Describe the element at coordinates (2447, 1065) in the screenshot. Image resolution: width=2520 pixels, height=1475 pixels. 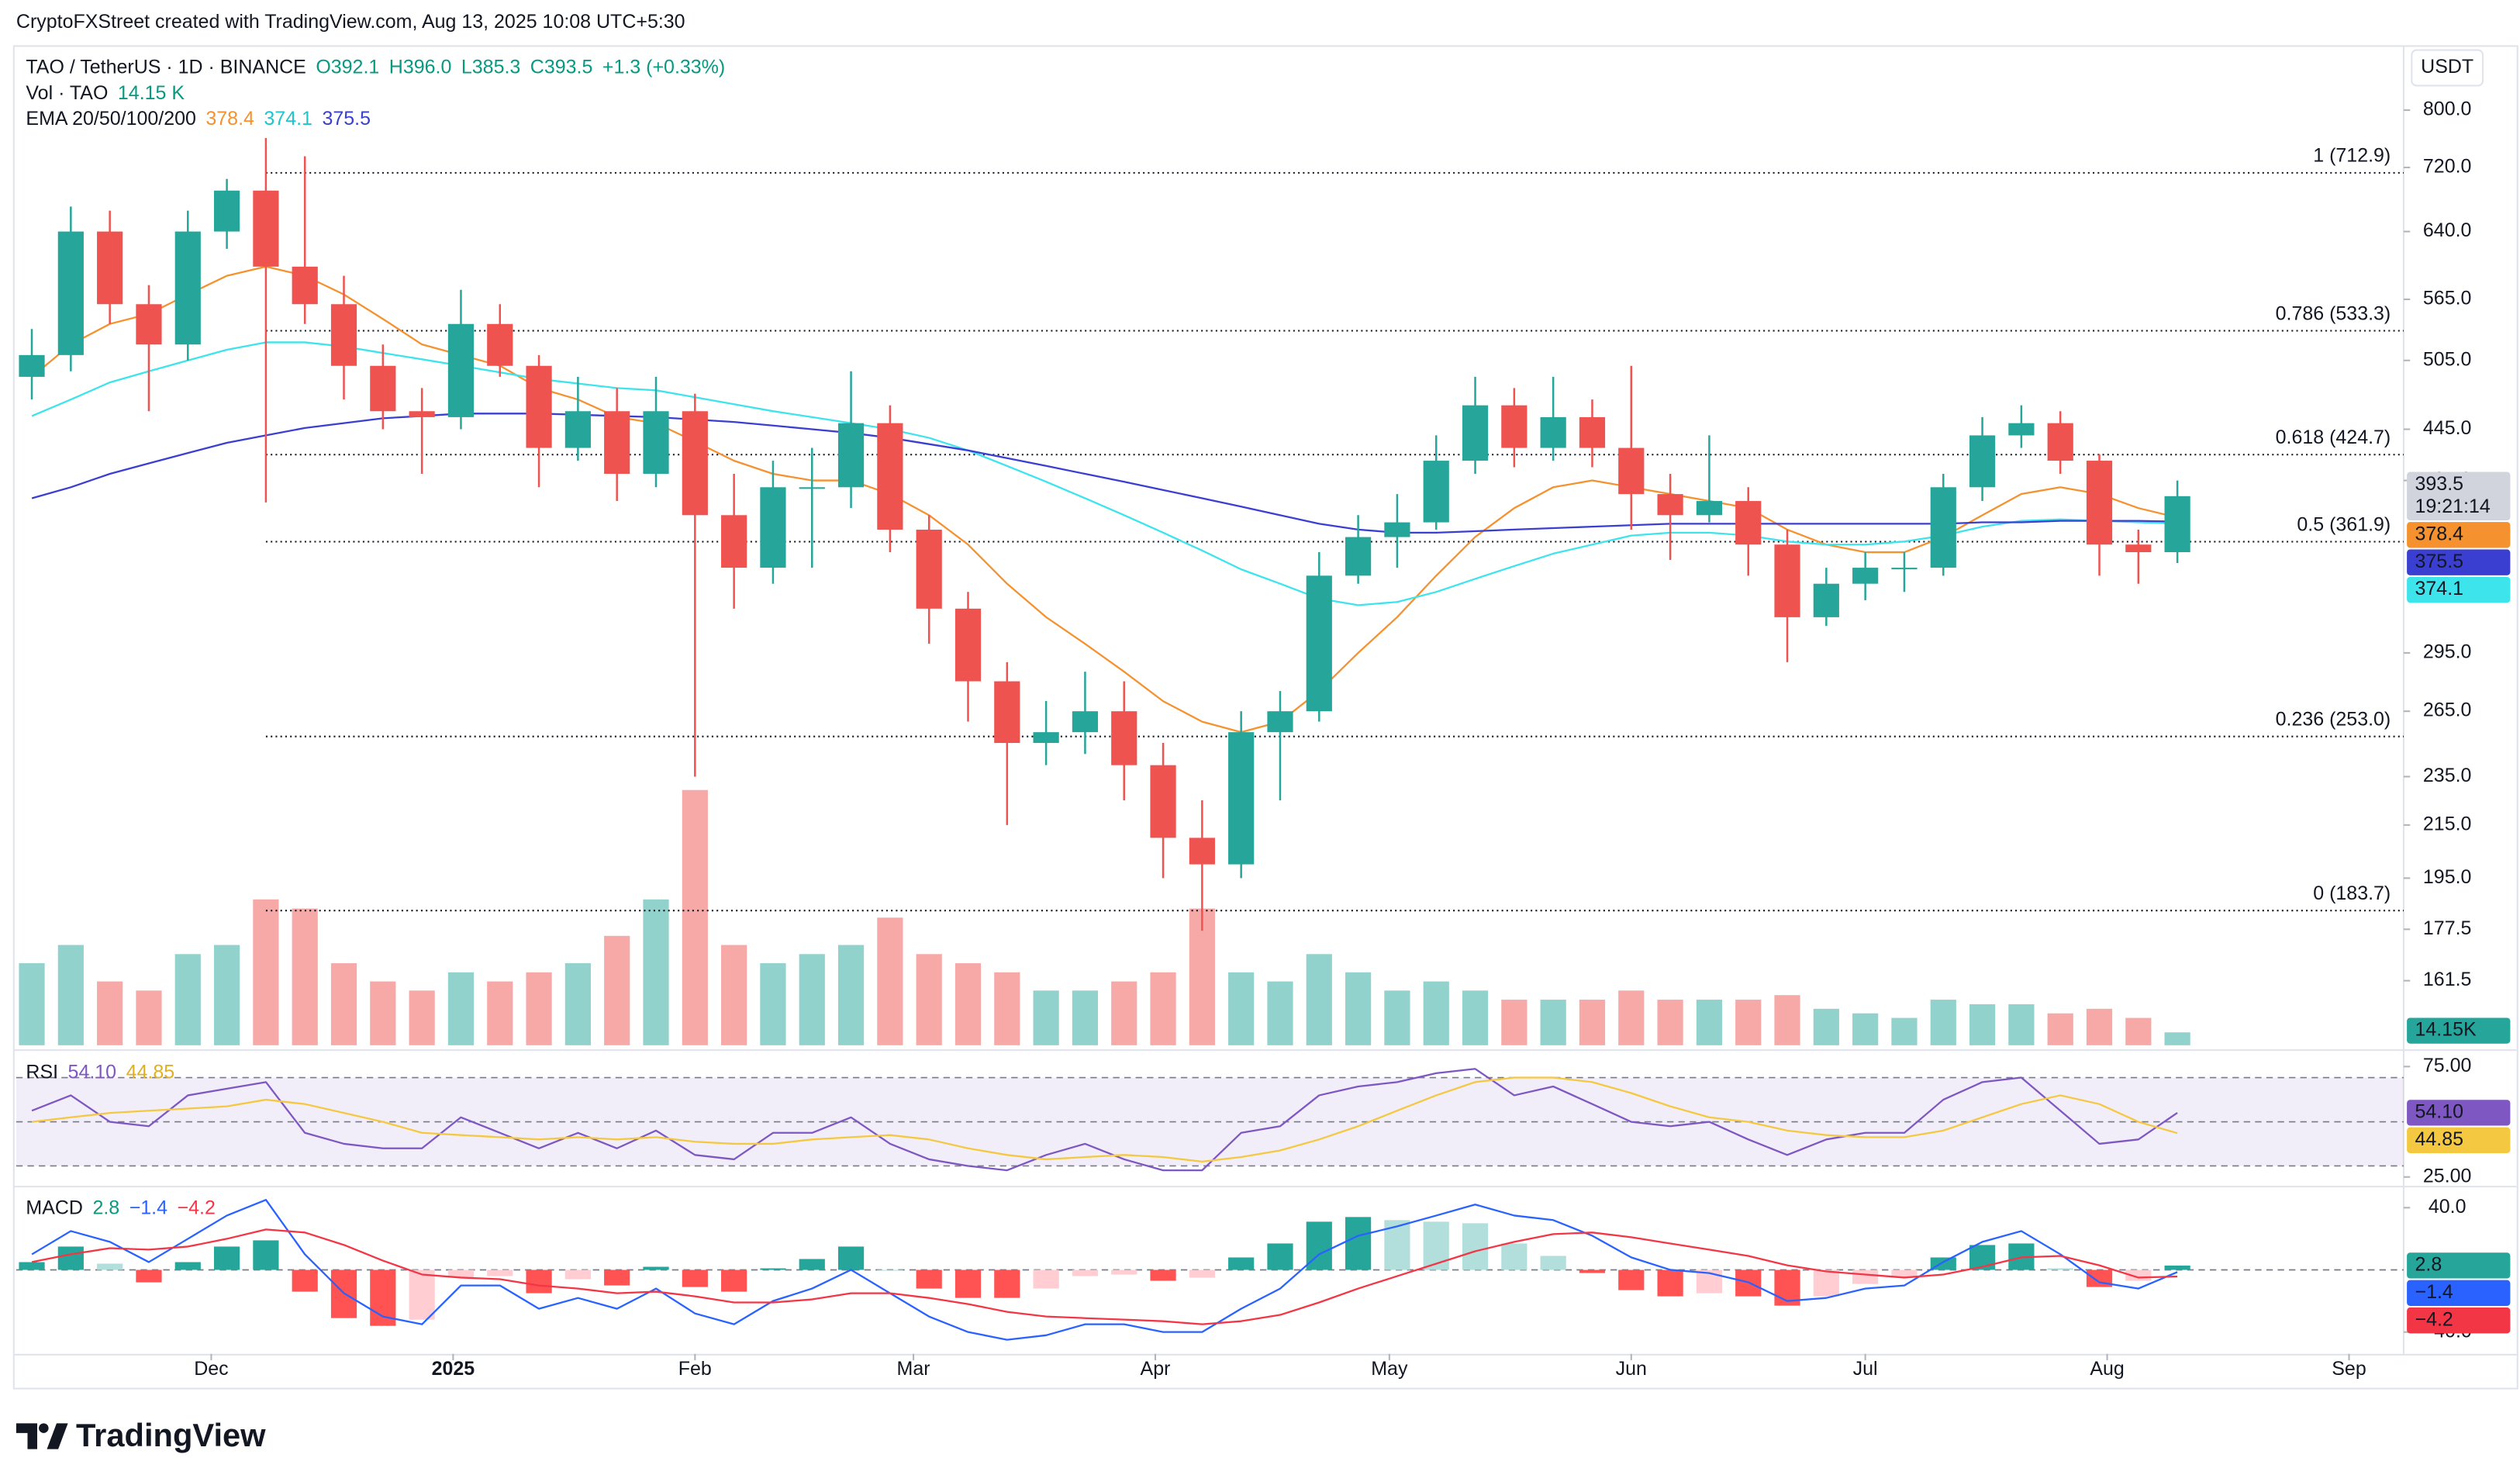
I see `y-tick-label: 75.00` at that location.